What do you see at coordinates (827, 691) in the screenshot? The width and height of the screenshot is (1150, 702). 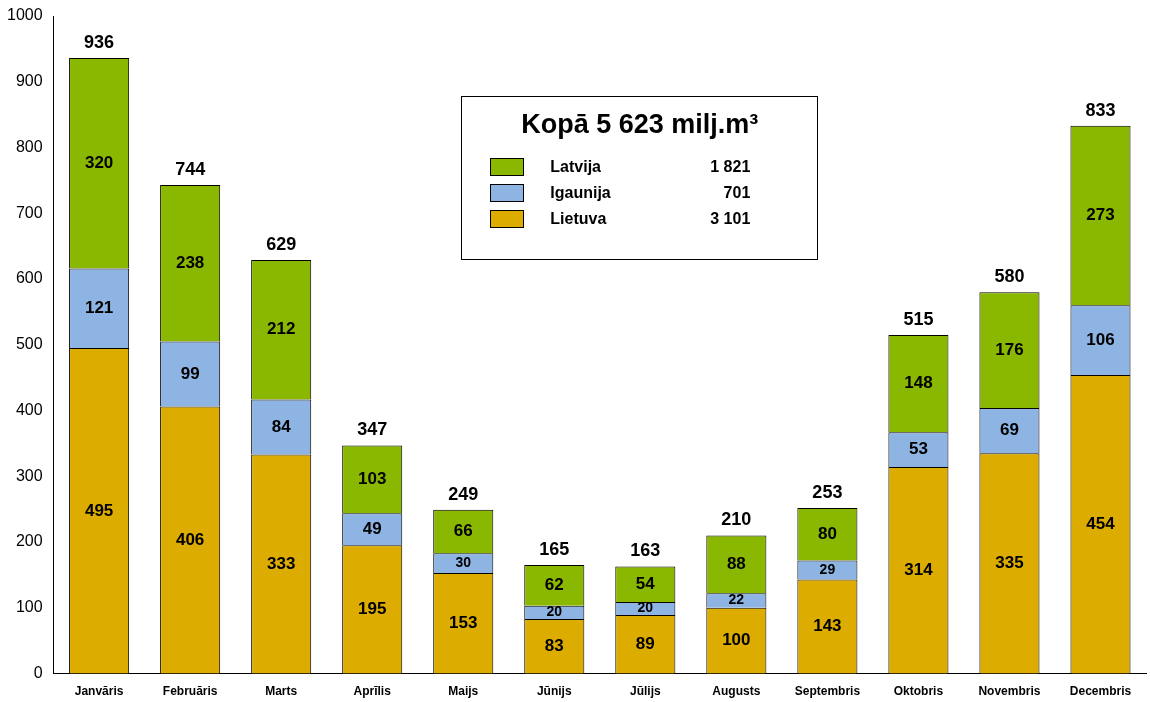 I see `x-tick-label: Septembris` at bounding box center [827, 691].